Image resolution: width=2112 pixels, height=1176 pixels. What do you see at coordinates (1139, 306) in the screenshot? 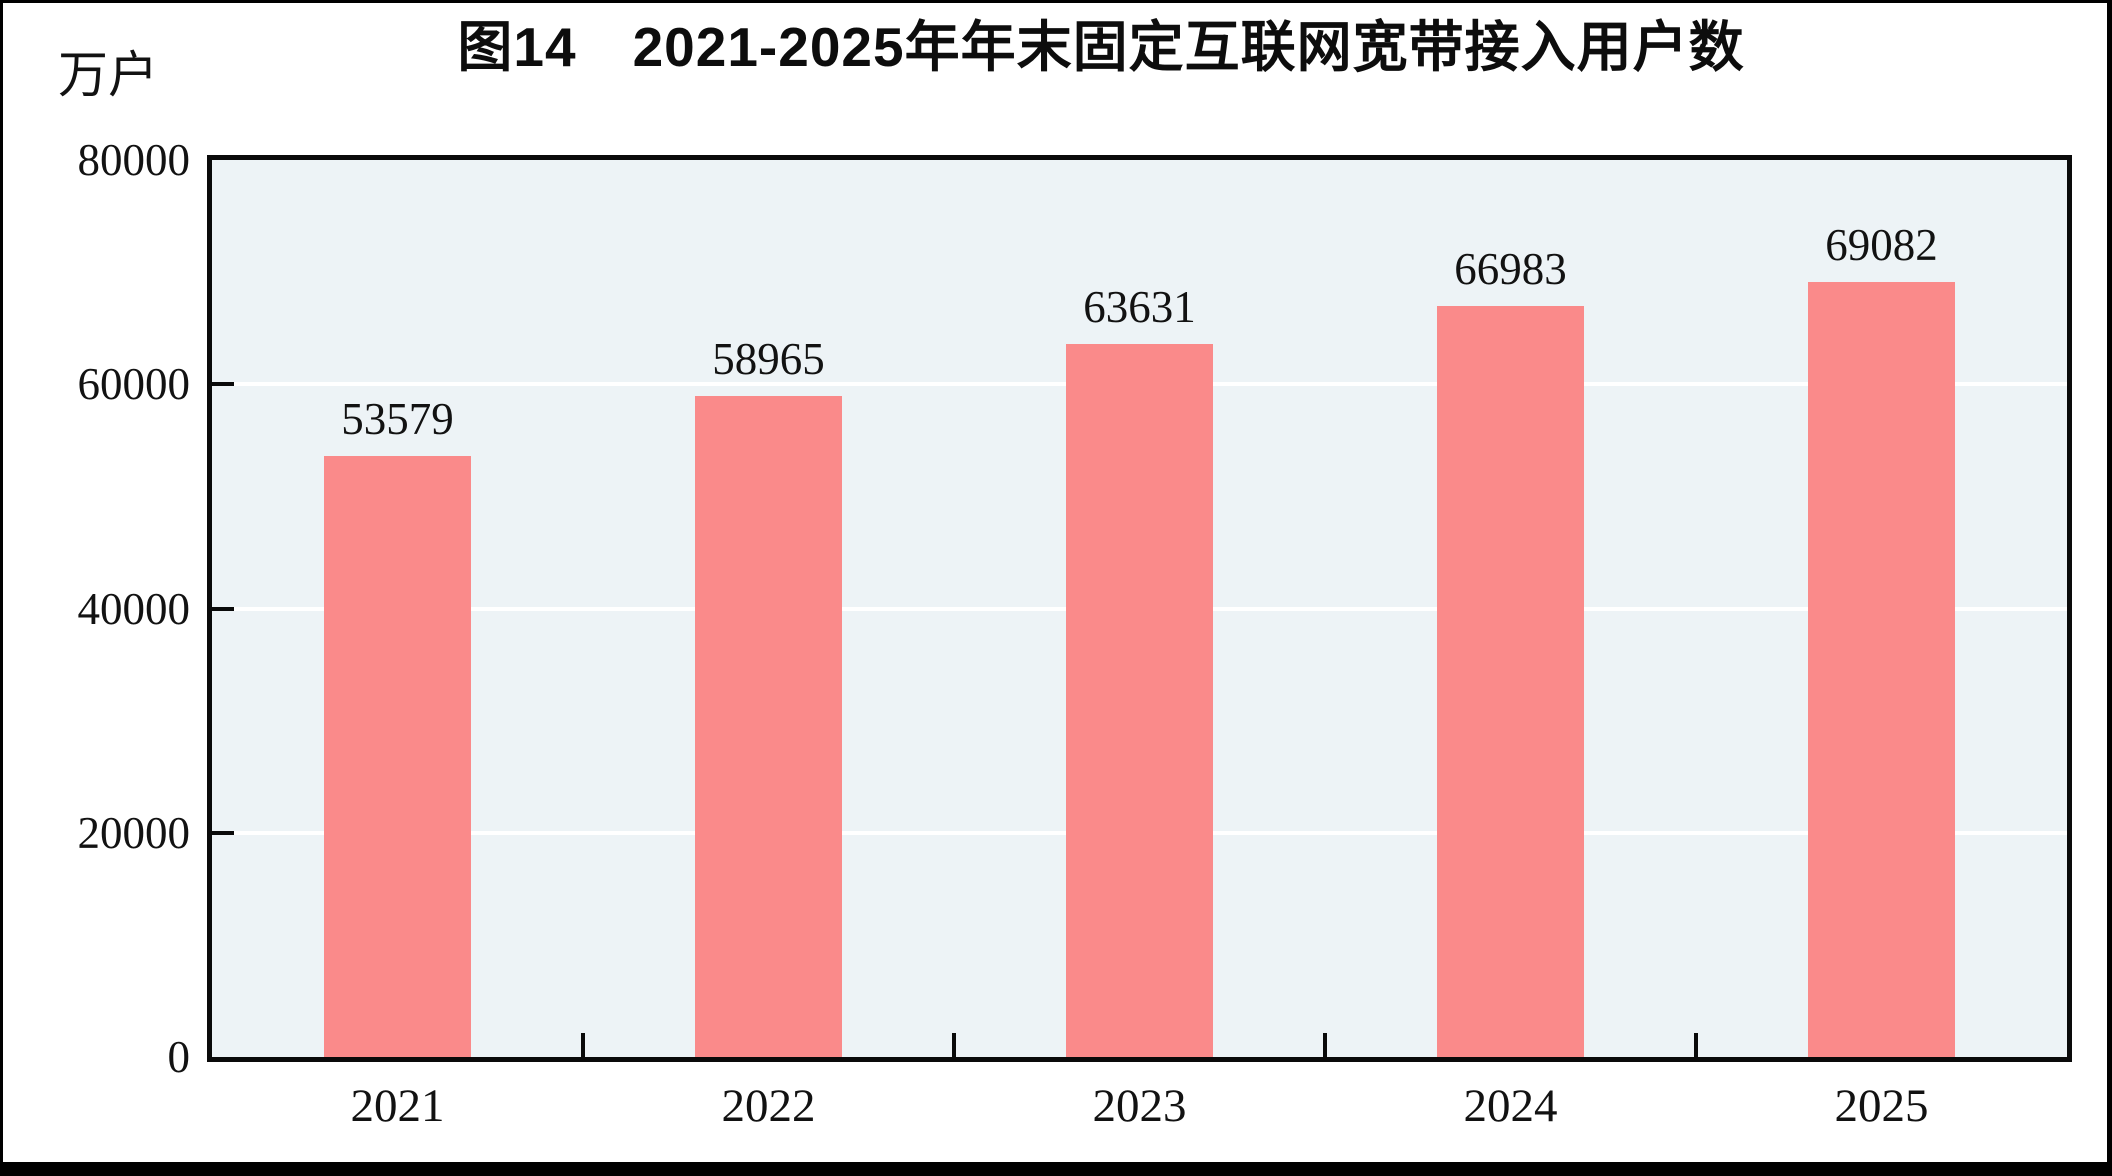
I see `bar-value-label: 63631` at bounding box center [1139, 306].